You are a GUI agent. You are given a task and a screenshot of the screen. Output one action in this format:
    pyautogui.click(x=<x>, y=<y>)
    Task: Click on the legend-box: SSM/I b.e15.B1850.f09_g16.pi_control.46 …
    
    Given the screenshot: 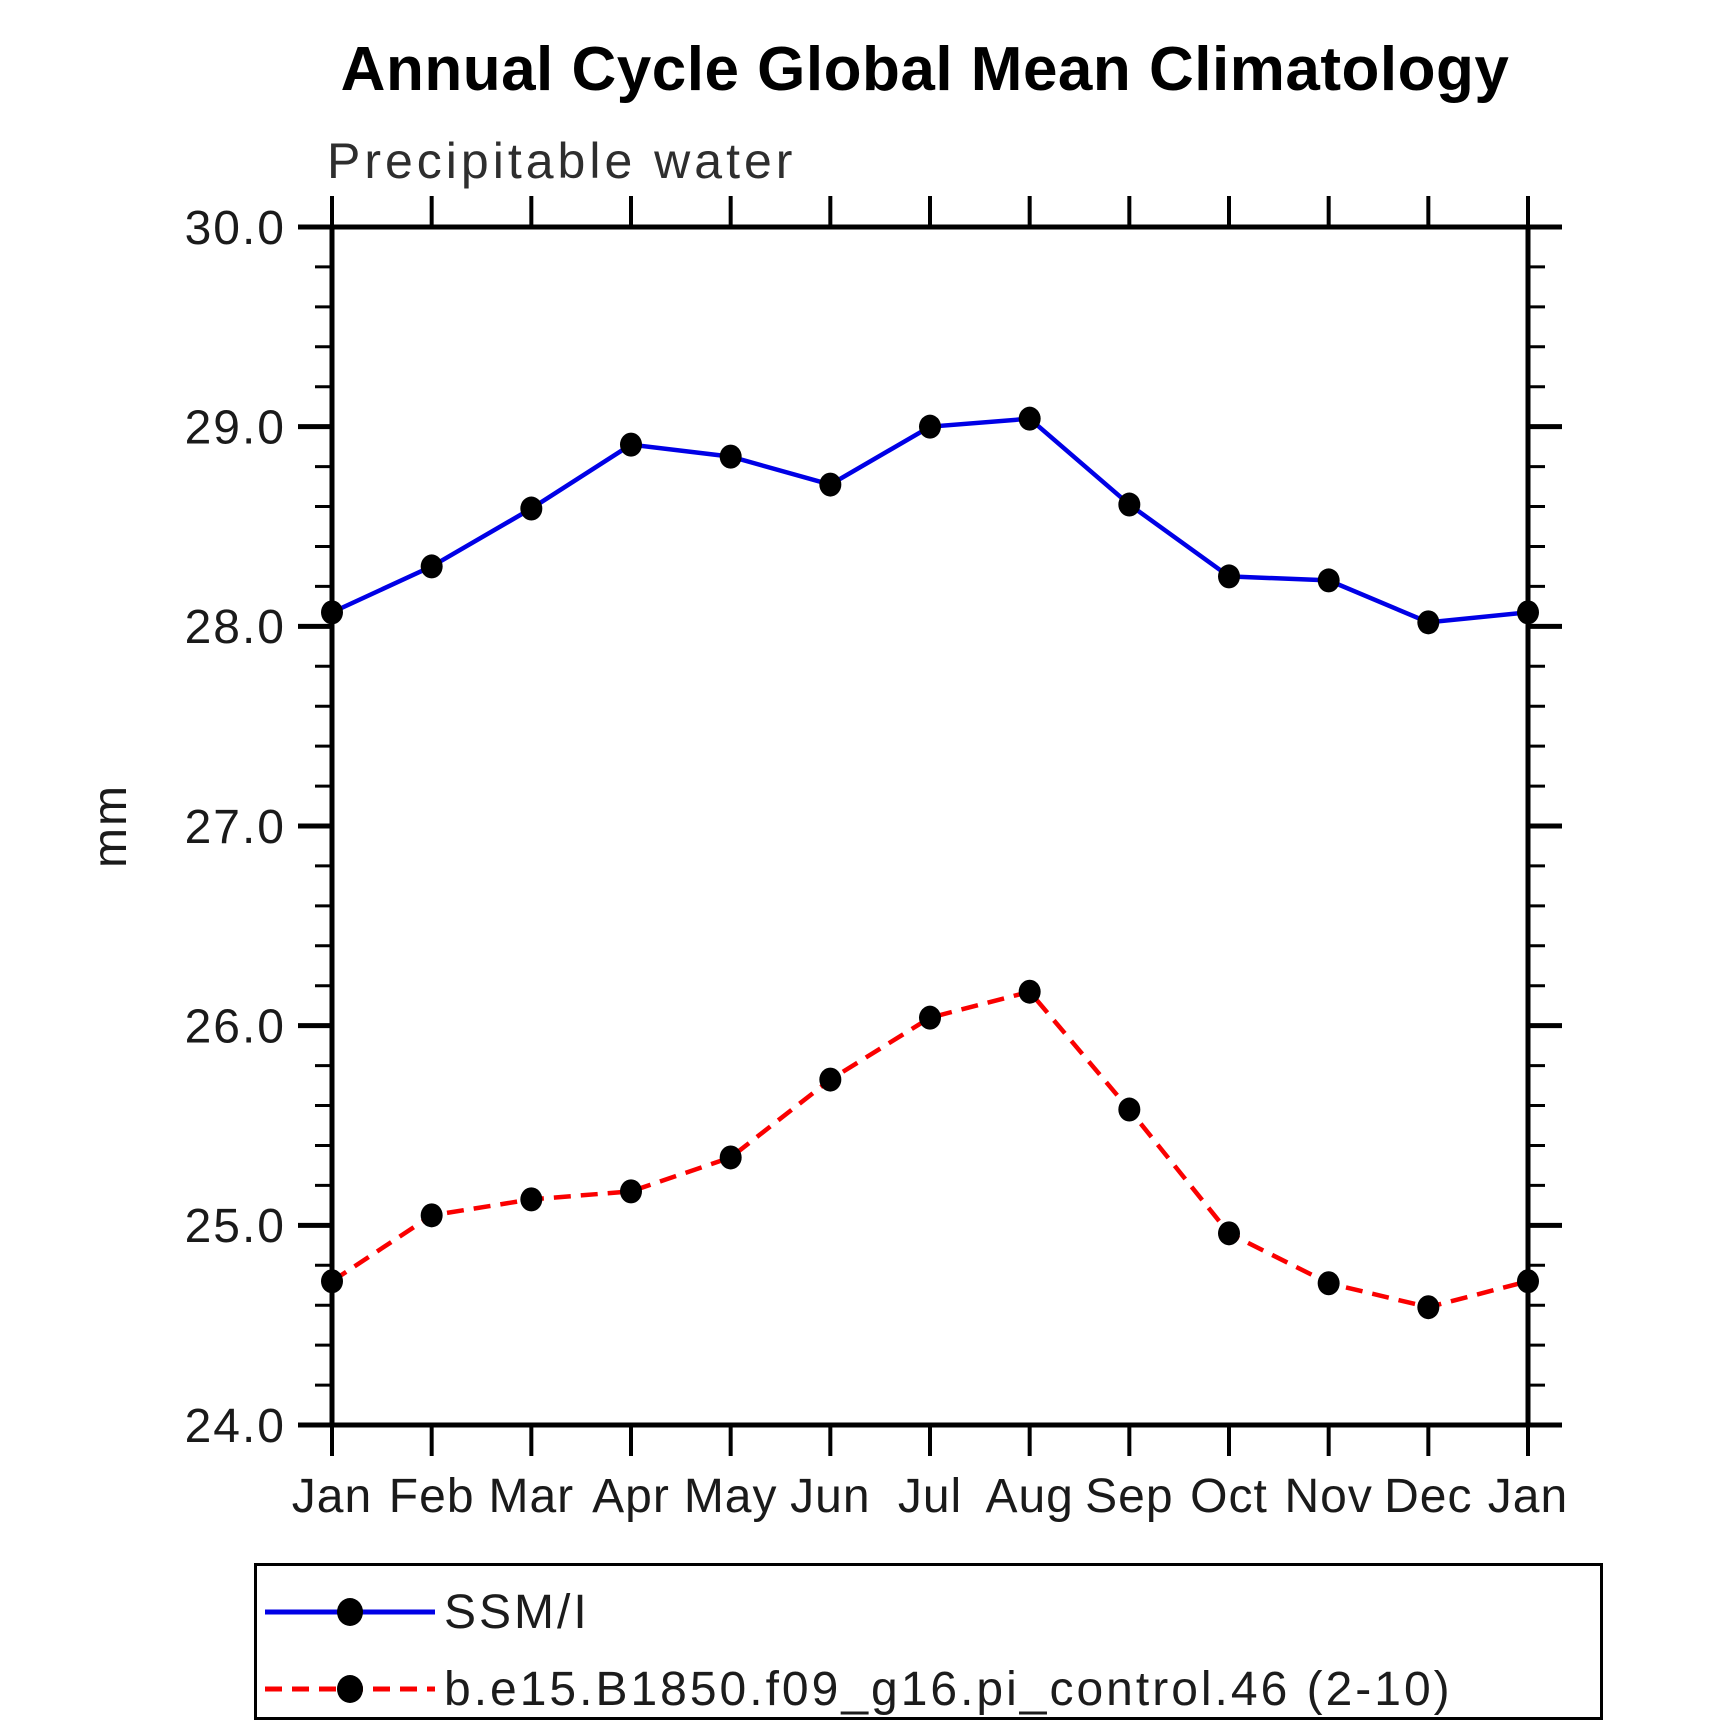 What is the action you would take?
    pyautogui.click(x=928, y=1641)
    